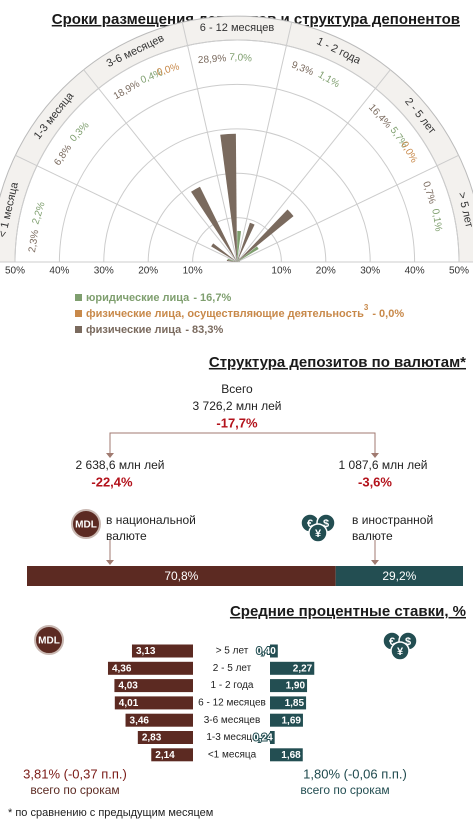 The height and width of the screenshot is (826, 473). What do you see at coordinates (428, 192) in the screenshot?
I see `petal-value-label: 0,7%` at bounding box center [428, 192].